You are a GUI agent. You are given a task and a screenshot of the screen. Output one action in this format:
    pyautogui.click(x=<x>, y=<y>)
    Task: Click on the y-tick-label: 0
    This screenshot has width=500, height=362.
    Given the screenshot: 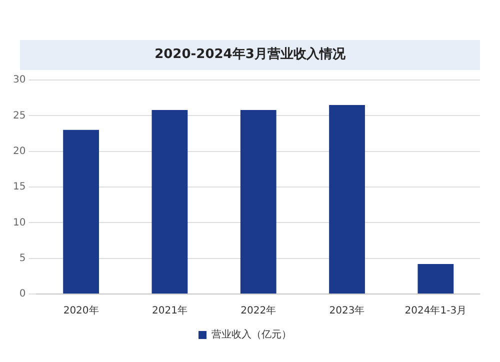 What is the action you would take?
    pyautogui.click(x=22, y=294)
    